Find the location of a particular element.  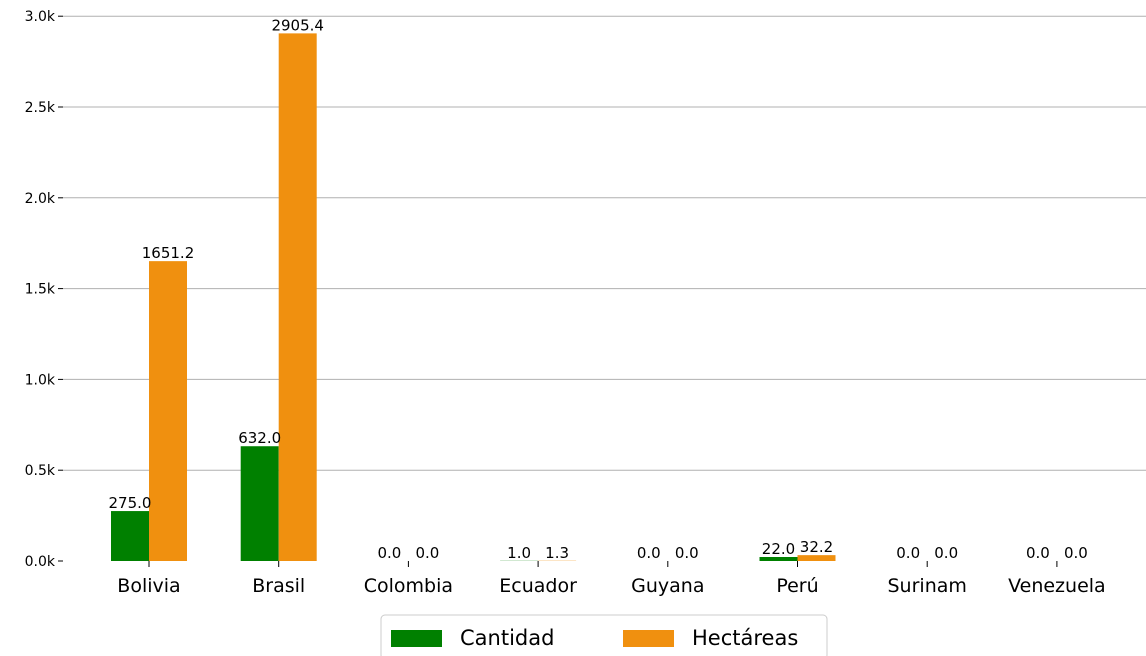

y-tick-label: 2.5k is located at coordinates (40, 108).